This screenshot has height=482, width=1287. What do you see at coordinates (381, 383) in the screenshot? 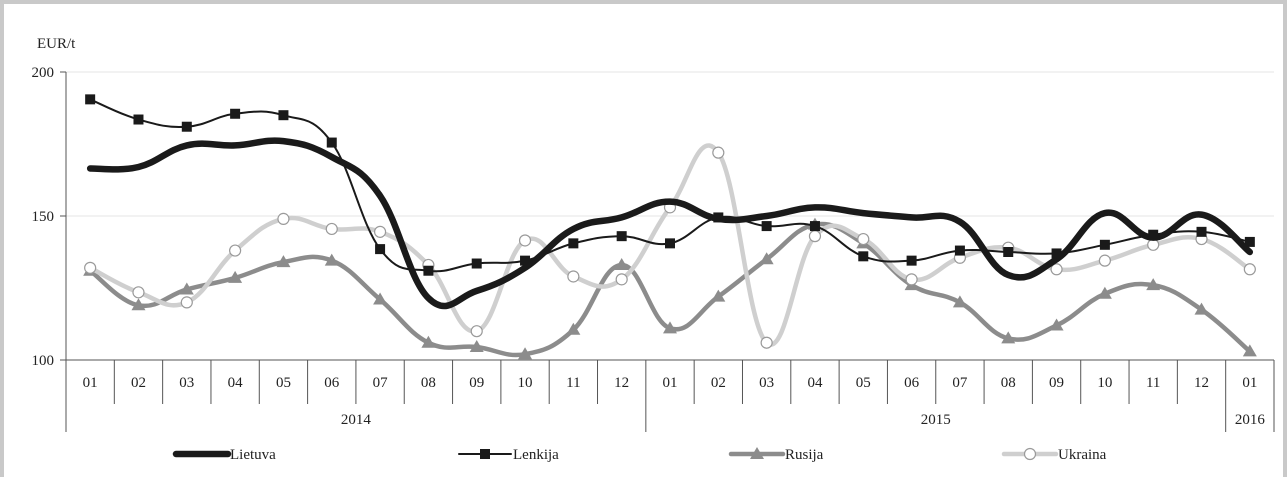
I see `x-tick-label: 07` at bounding box center [381, 383].